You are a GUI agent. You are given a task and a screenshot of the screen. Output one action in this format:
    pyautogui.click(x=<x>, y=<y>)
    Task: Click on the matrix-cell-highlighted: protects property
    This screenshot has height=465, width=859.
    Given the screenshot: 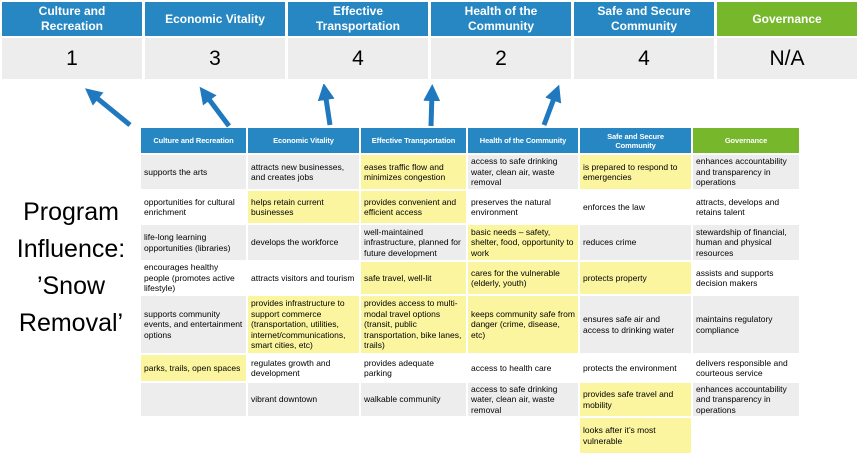 What is the action you would take?
    pyautogui.click(x=635, y=278)
    